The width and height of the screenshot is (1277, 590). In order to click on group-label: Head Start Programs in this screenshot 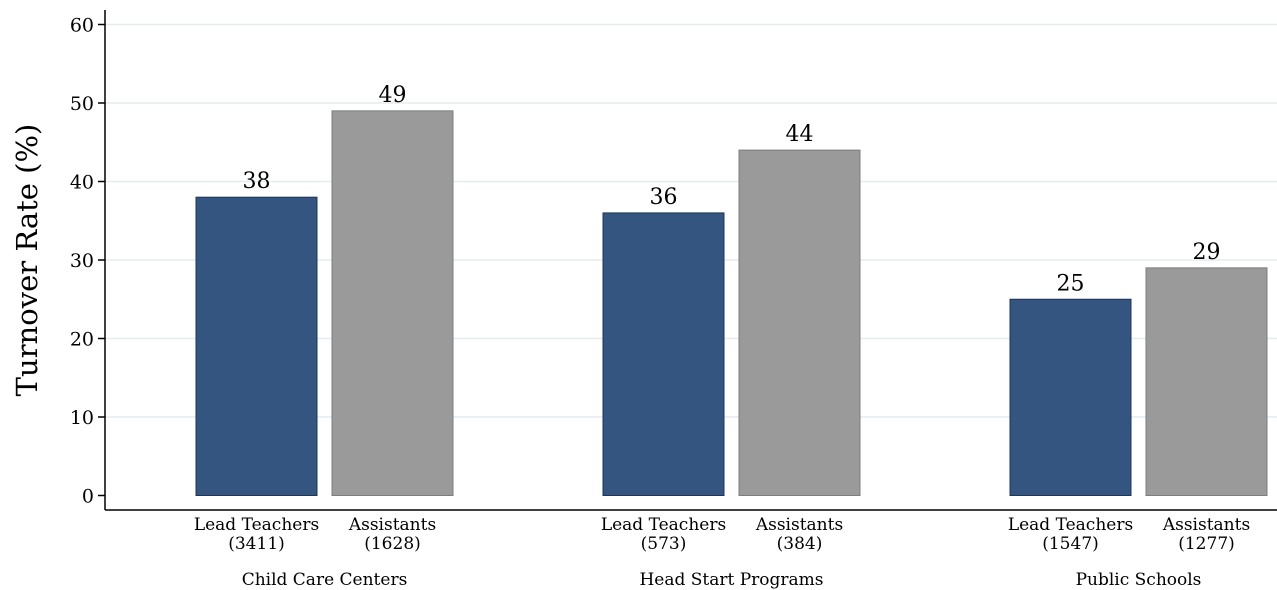, I will do `click(731, 580)`.